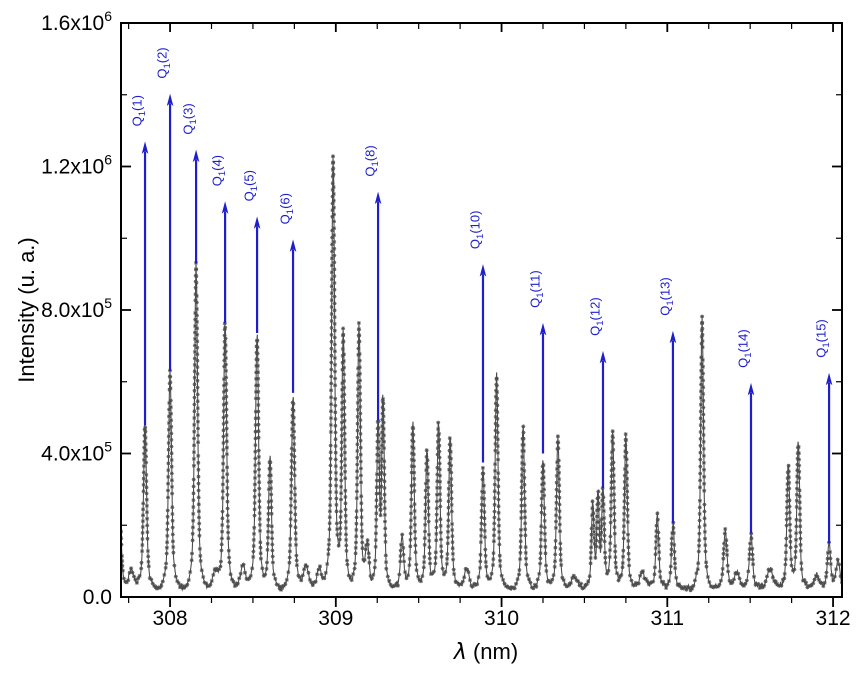 The height and width of the screenshot is (674, 863). What do you see at coordinates (139, 110) in the screenshot?
I see `annotation-label: Q1(1)` at bounding box center [139, 110].